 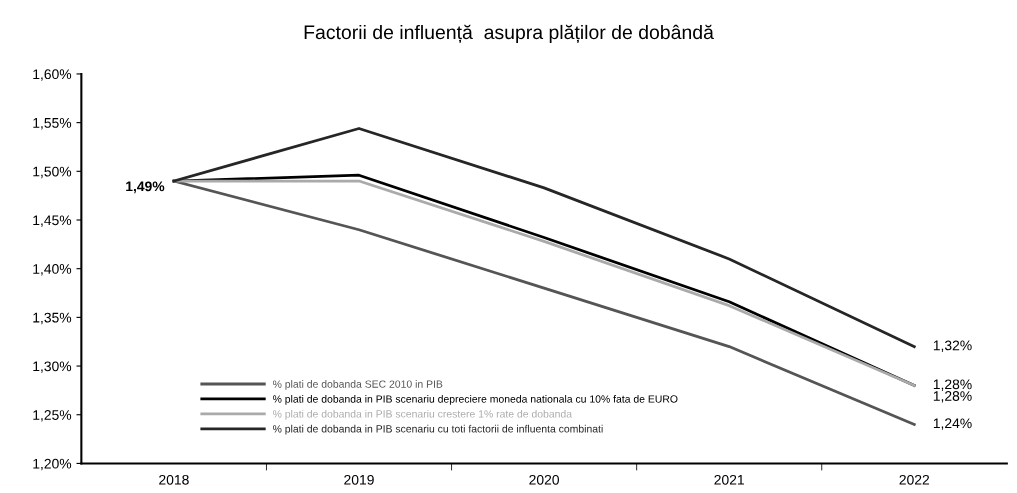 I want to click on text: % plati de dobanda SEC 2010 in PIB, so click(x=358, y=385).